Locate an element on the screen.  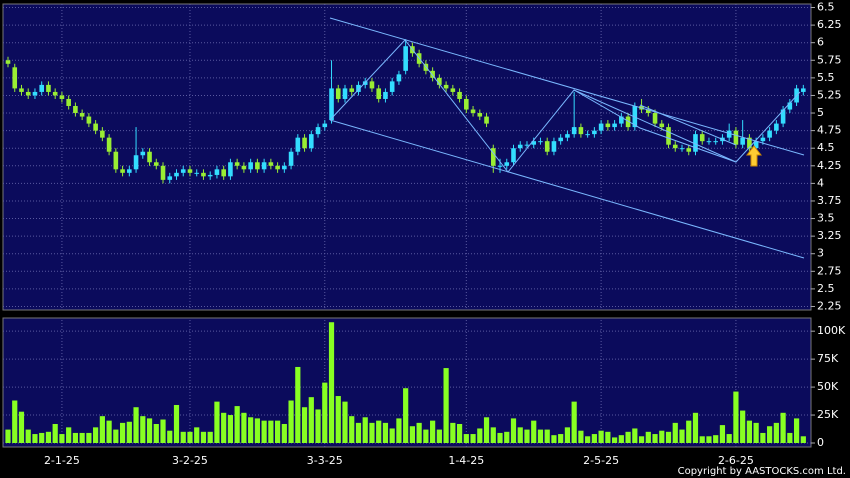
y-tick-label: 0 is located at coordinates (820, 442).